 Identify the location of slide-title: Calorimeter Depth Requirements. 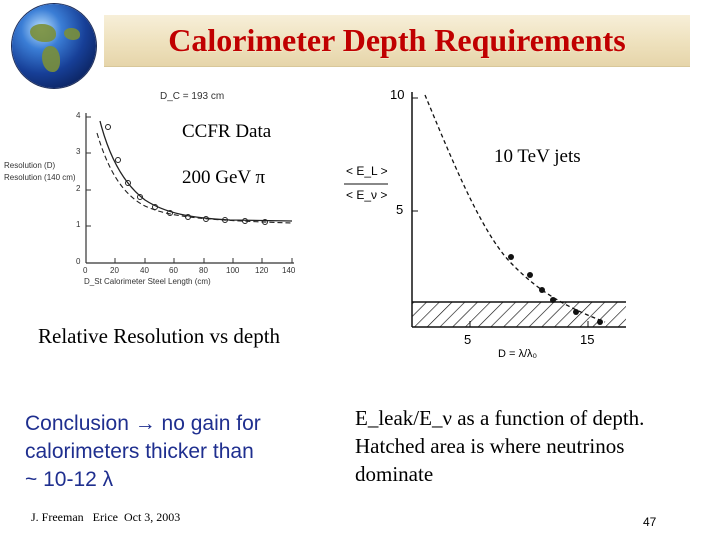
(397, 40).